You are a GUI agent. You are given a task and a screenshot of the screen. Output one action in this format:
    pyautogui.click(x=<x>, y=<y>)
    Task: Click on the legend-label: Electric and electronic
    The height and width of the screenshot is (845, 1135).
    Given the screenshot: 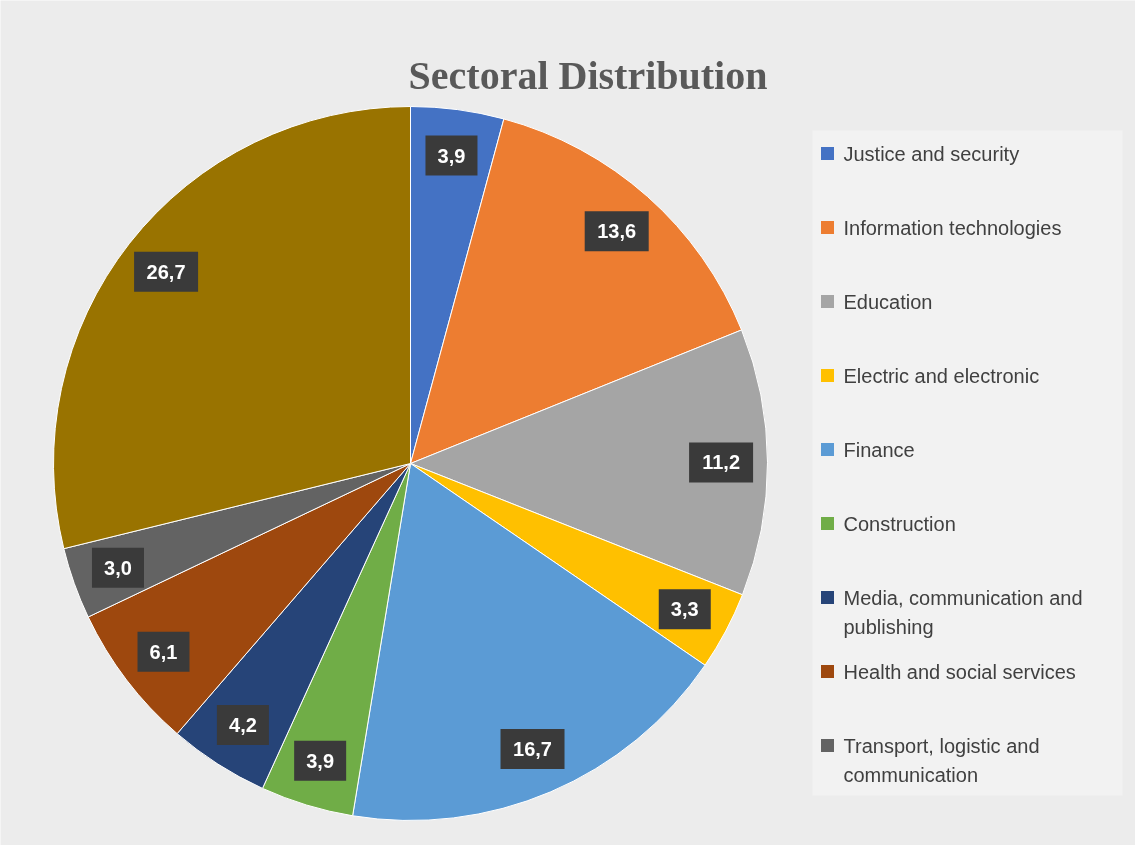 What is the action you would take?
    pyautogui.click(x=941, y=375)
    